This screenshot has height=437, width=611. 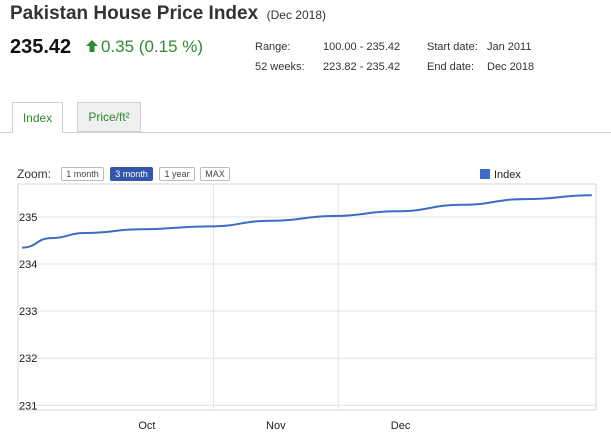 What do you see at coordinates (134, 13) in the screenshot?
I see `page-title: Pakistan House Price Index` at bounding box center [134, 13].